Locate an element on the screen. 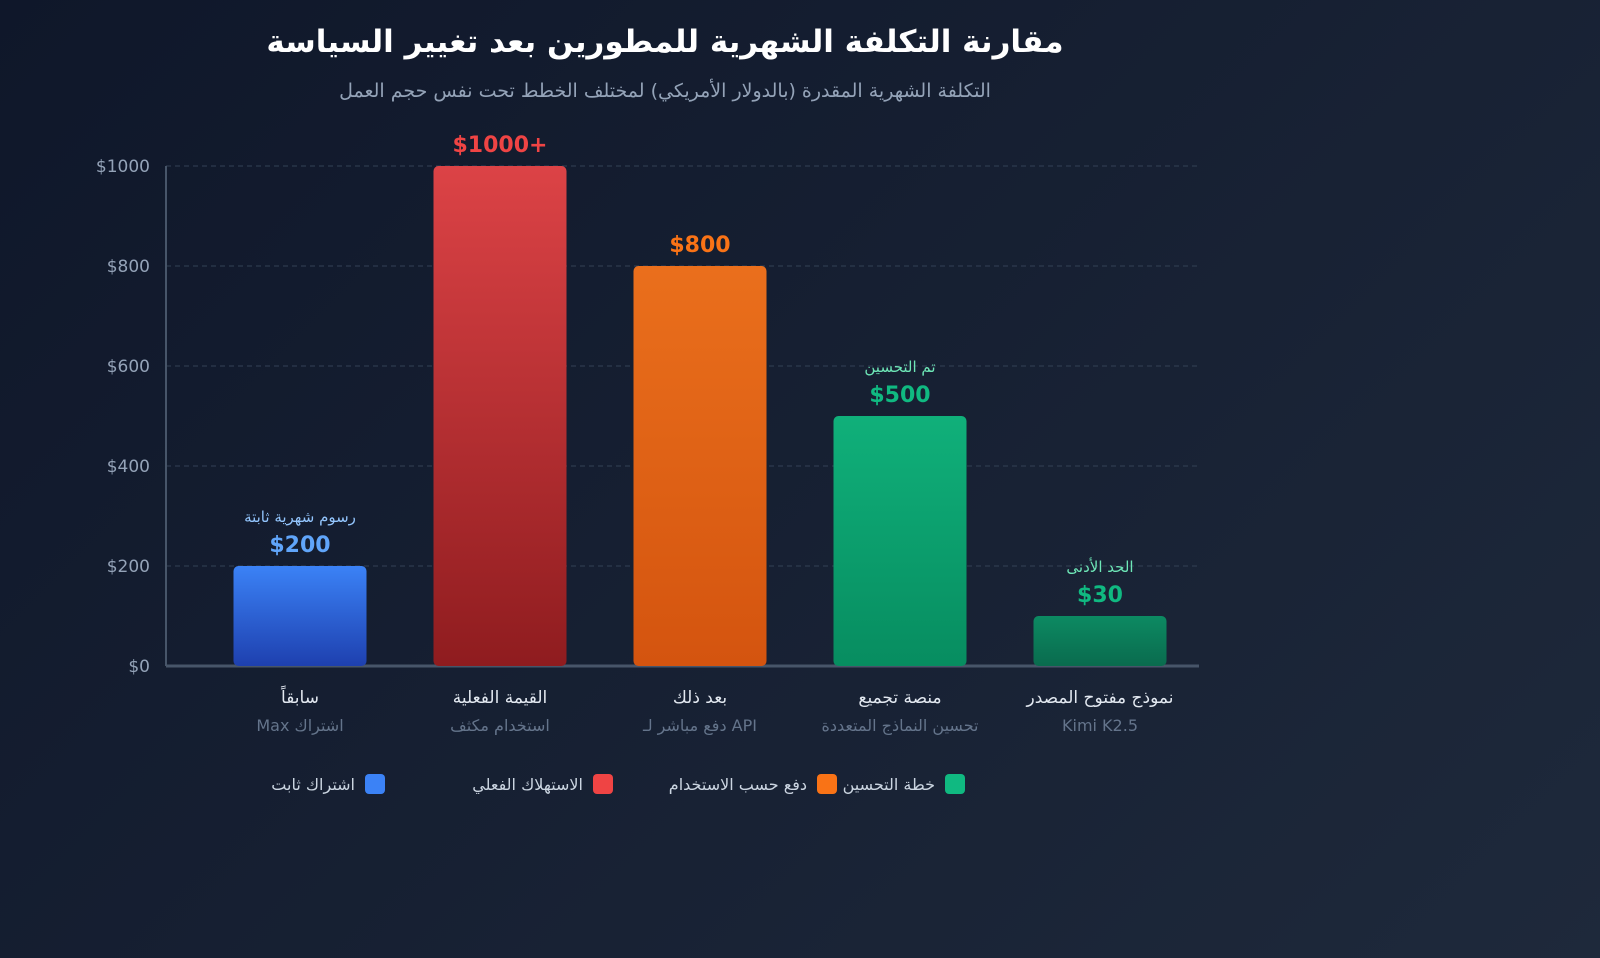 The height and width of the screenshot is (958, 1600). category-sub-label: تحسين النماذج المتعددة is located at coordinates (900, 725).